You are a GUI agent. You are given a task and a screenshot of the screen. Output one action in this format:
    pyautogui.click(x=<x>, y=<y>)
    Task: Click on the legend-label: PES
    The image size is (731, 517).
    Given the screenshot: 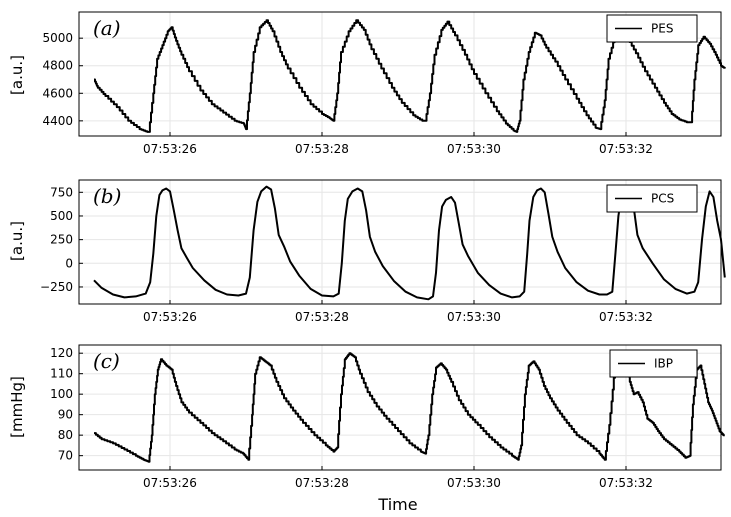 What is the action you would take?
    pyautogui.click(x=662, y=29)
    